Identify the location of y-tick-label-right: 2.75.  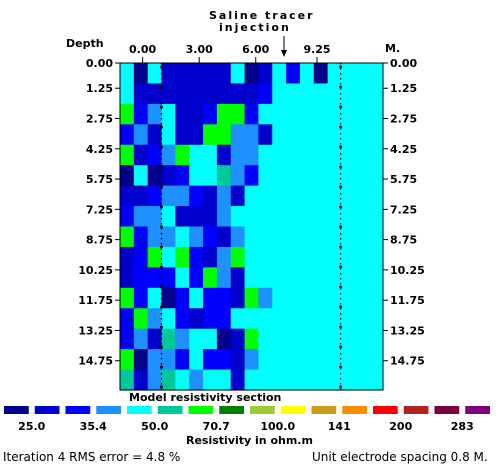
(403, 119).